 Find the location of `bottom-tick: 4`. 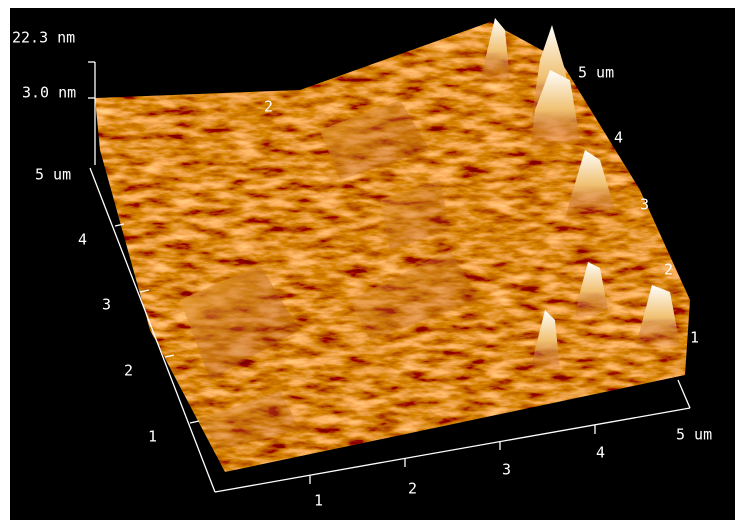

bottom-tick: 4 is located at coordinates (600, 453).